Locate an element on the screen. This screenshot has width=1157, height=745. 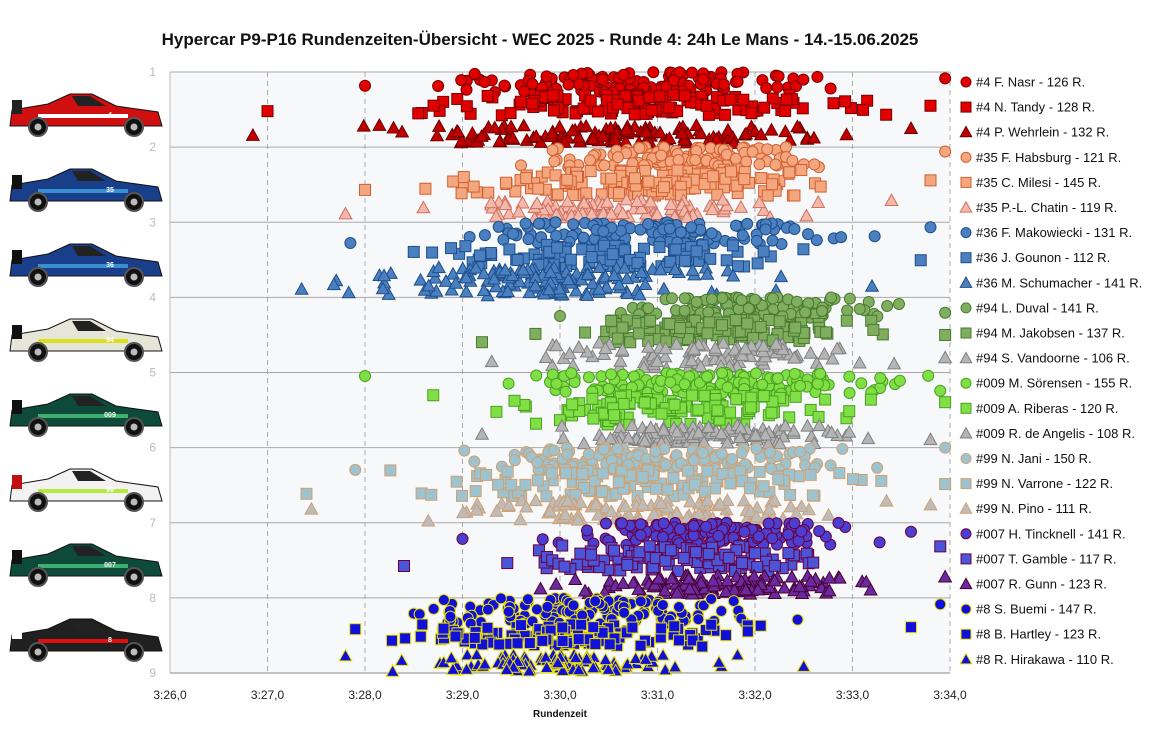
y-tick-label: 3 is located at coordinates (152, 222).